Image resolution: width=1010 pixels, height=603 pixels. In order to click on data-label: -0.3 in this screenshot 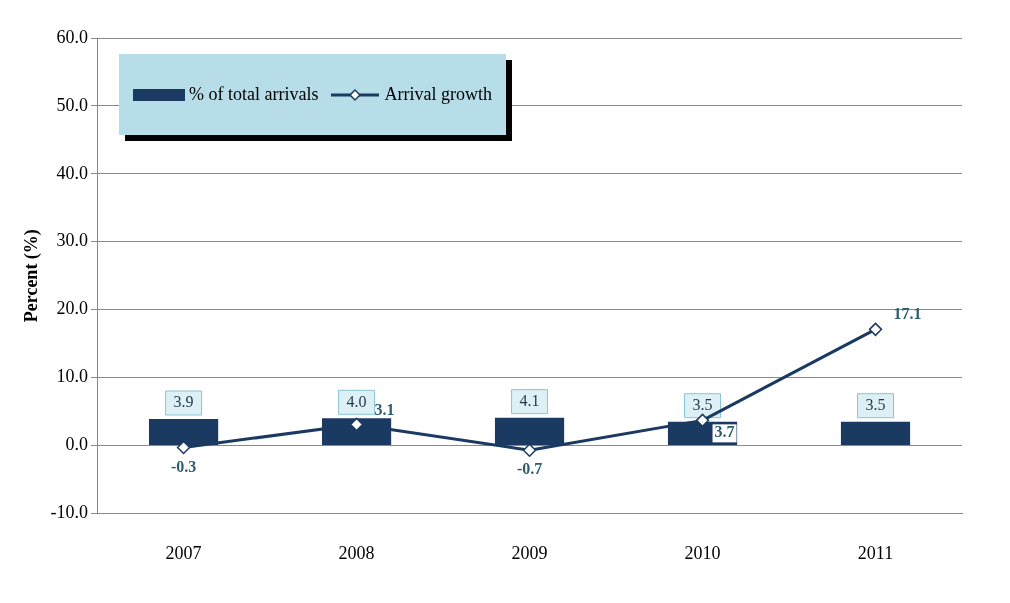, I will do `click(183, 466)`.